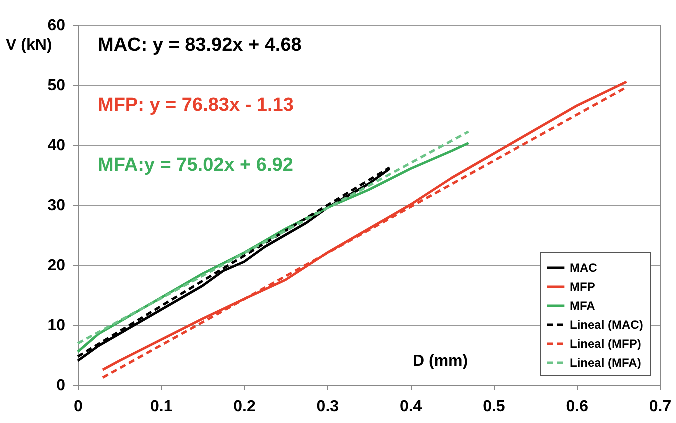 The width and height of the screenshot is (676, 423). Describe the element at coordinates (245, 407) in the screenshot. I see `x-tick-label: 0.2` at that location.